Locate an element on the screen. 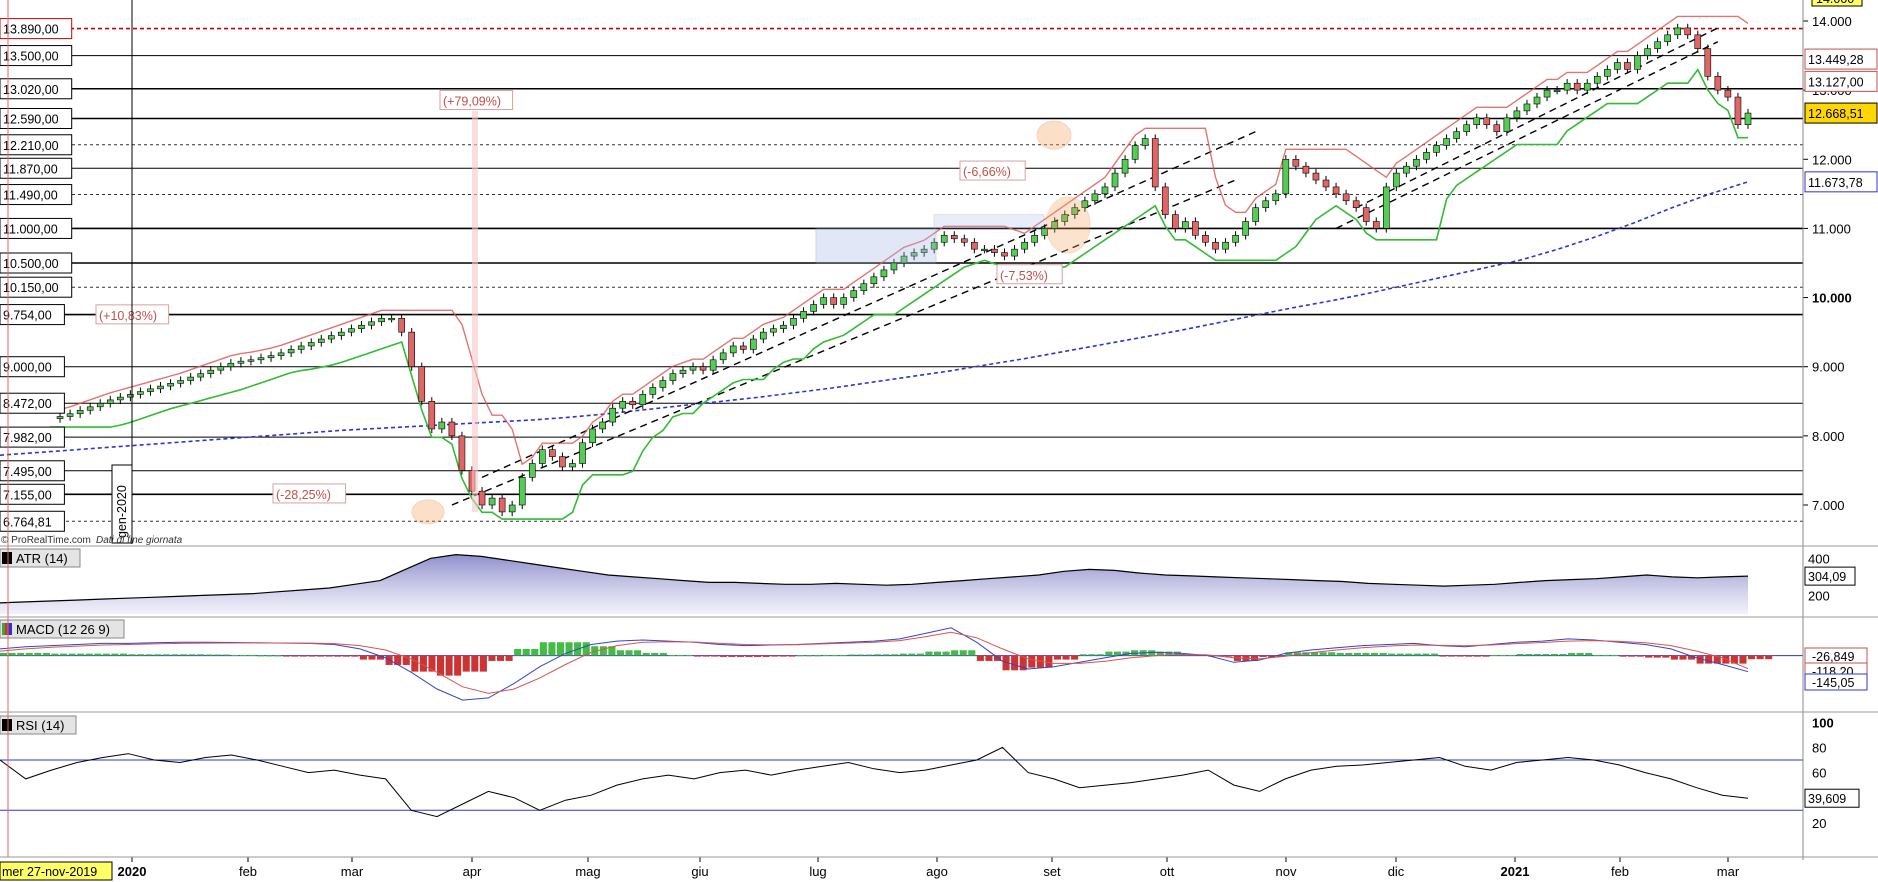  level-tag-16: 6.764,81 is located at coordinates (27, 522).